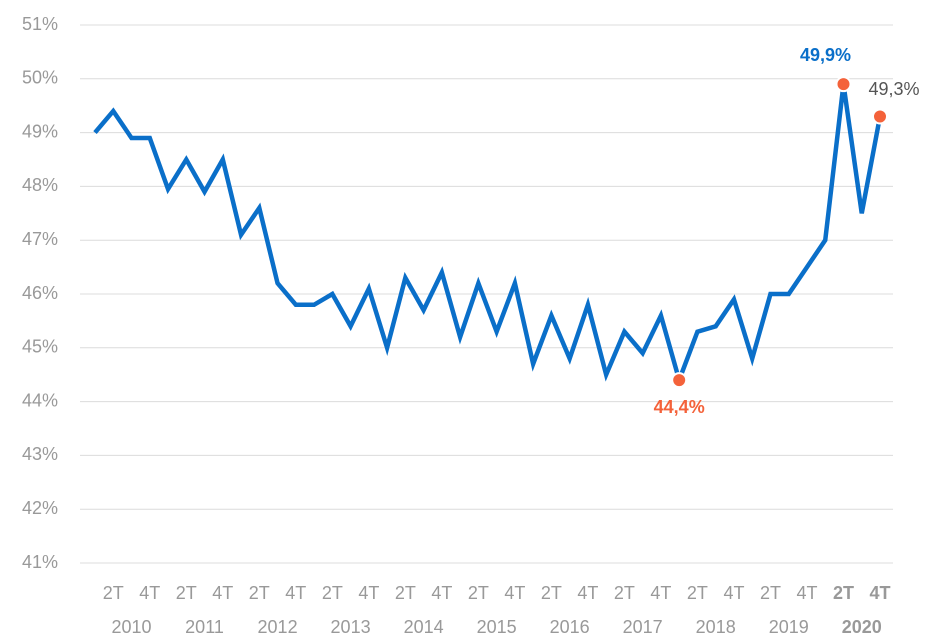 The height and width of the screenshot is (636, 926). Describe the element at coordinates (40, 239) in the screenshot. I see `y-tick-label: 47%` at that location.